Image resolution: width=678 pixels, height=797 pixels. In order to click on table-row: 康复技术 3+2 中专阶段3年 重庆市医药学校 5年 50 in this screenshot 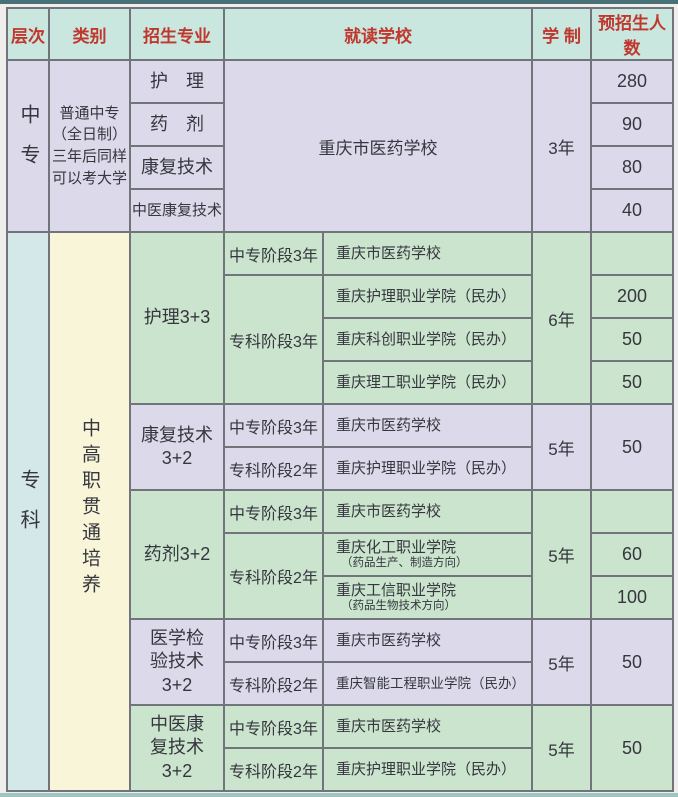, I will do `click(340, 447)`.